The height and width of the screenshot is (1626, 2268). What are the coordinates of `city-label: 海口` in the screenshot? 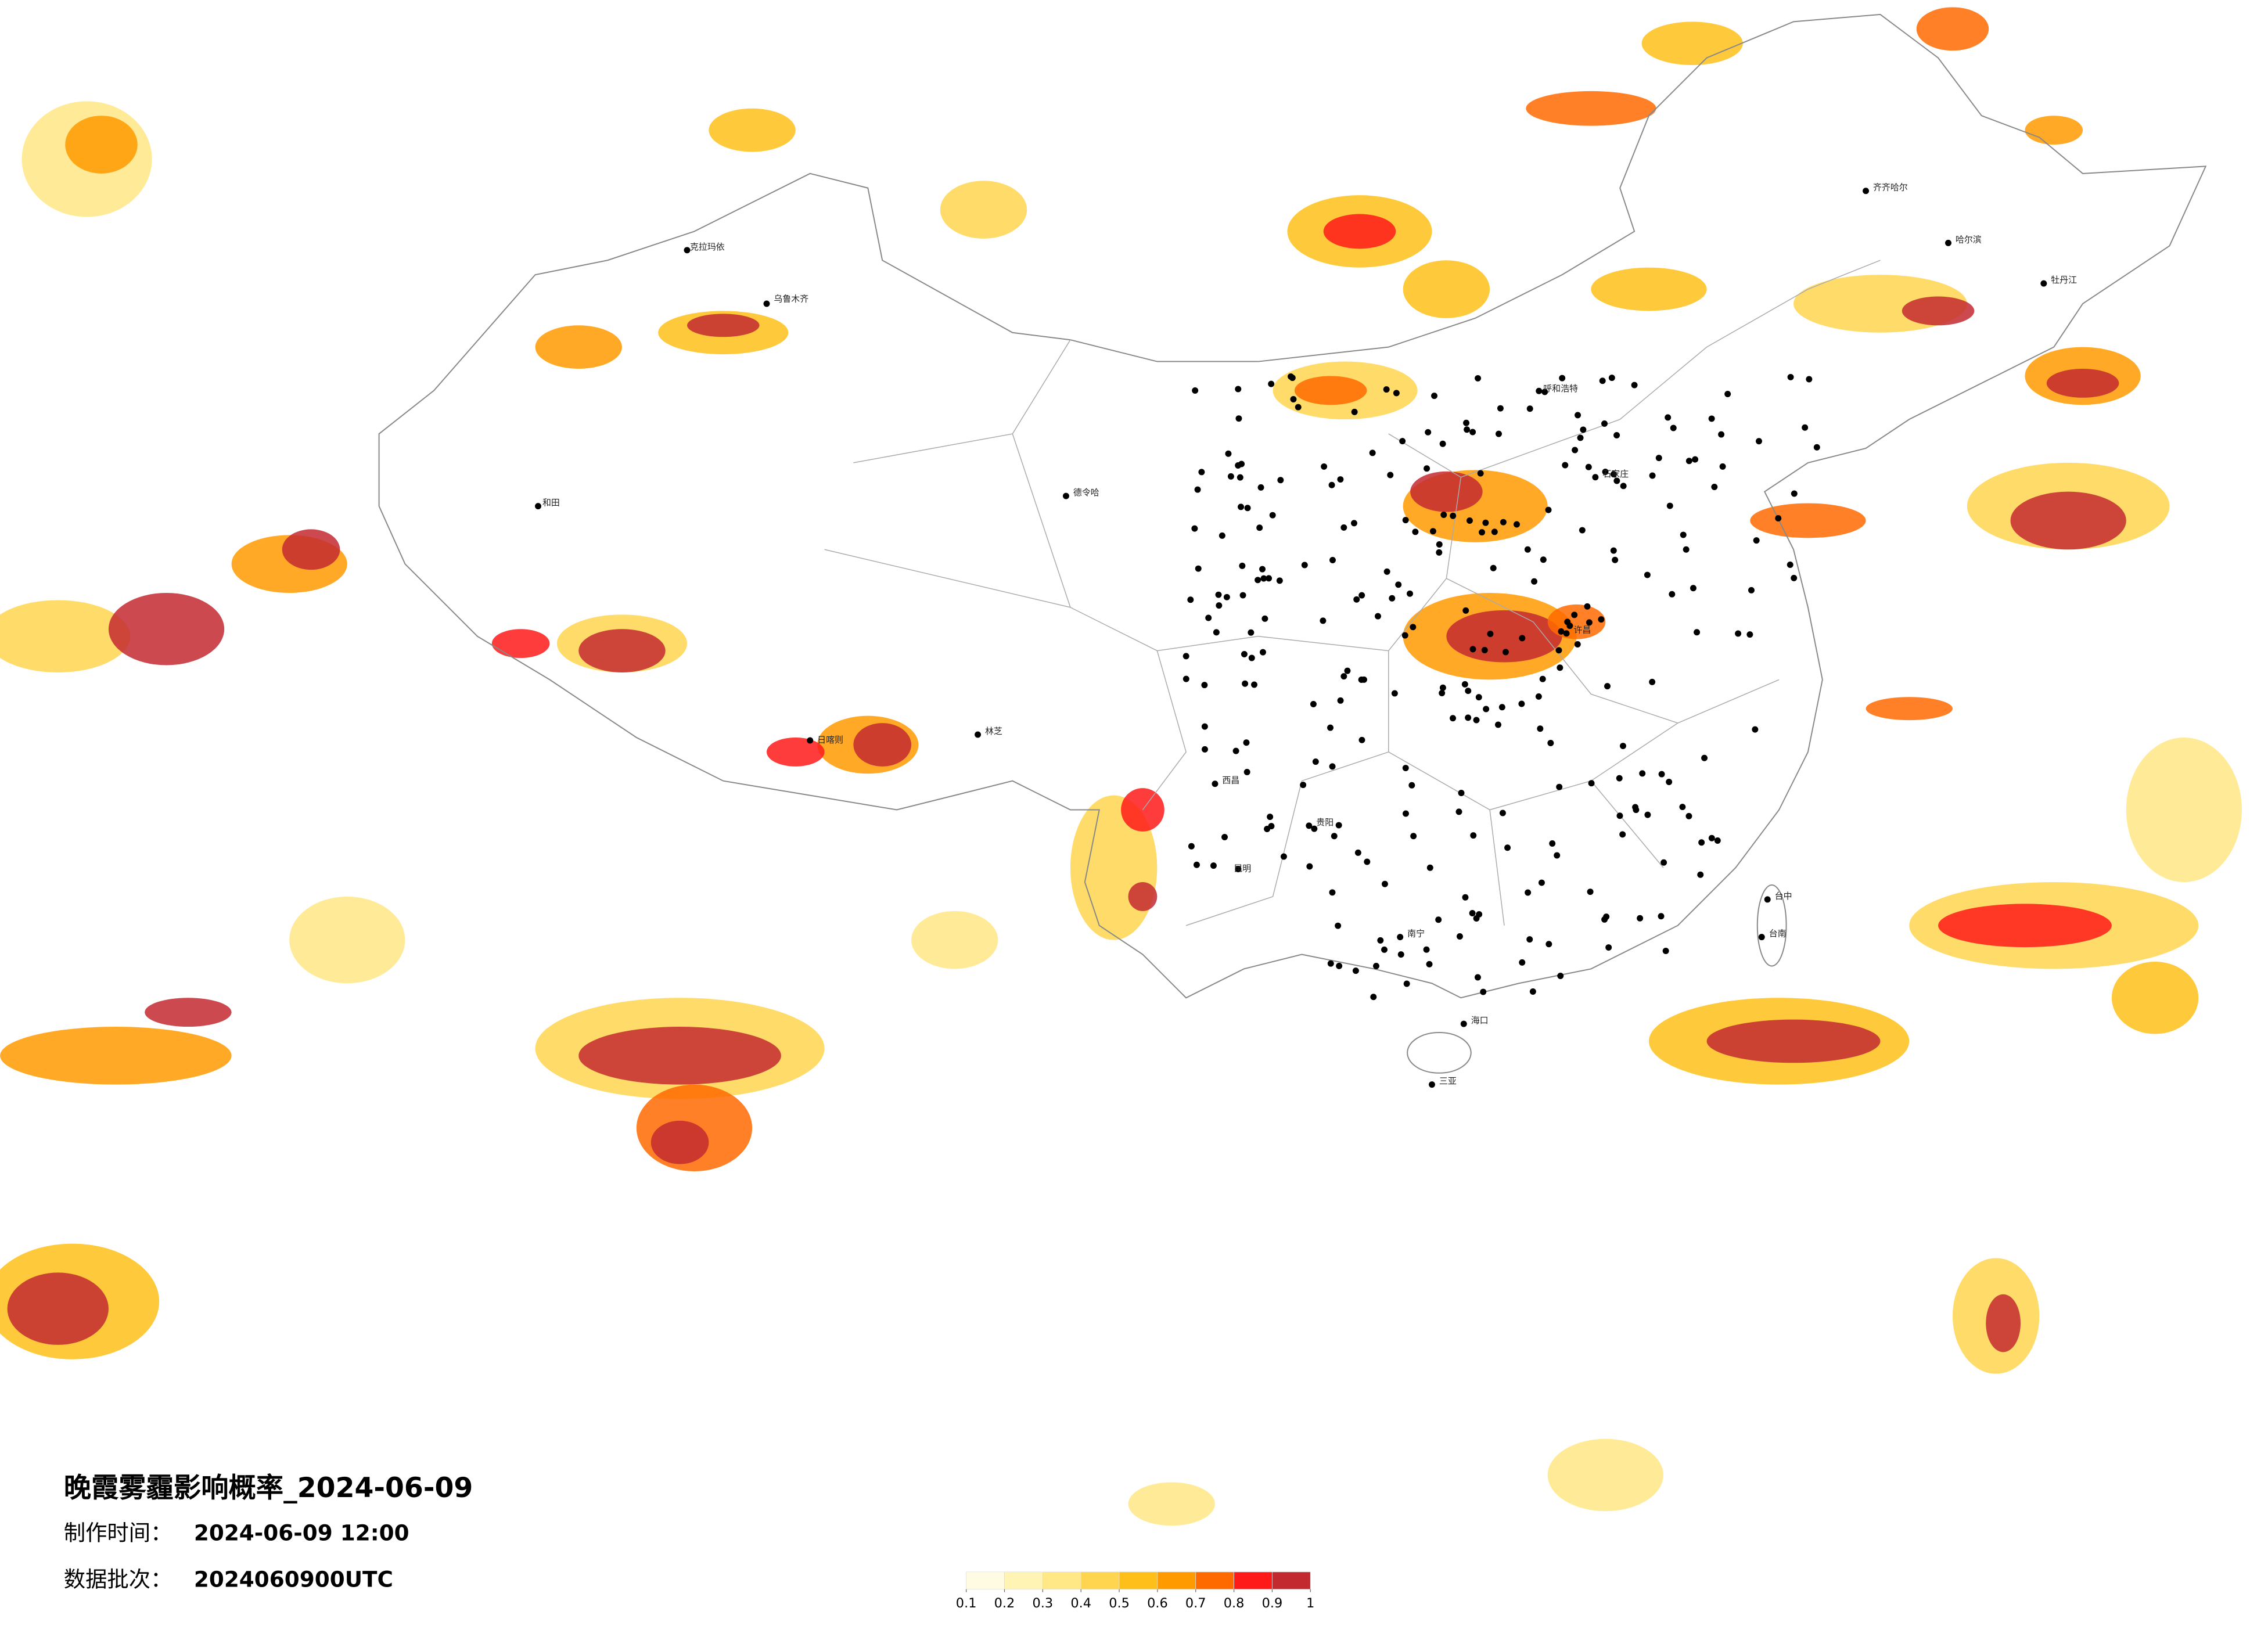 It's located at (1480, 1020).